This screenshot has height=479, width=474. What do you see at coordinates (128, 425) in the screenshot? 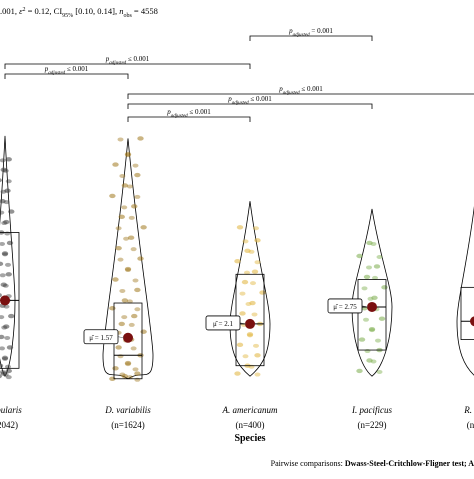
I see `x-tick-count: (n=1624)` at bounding box center [128, 425].